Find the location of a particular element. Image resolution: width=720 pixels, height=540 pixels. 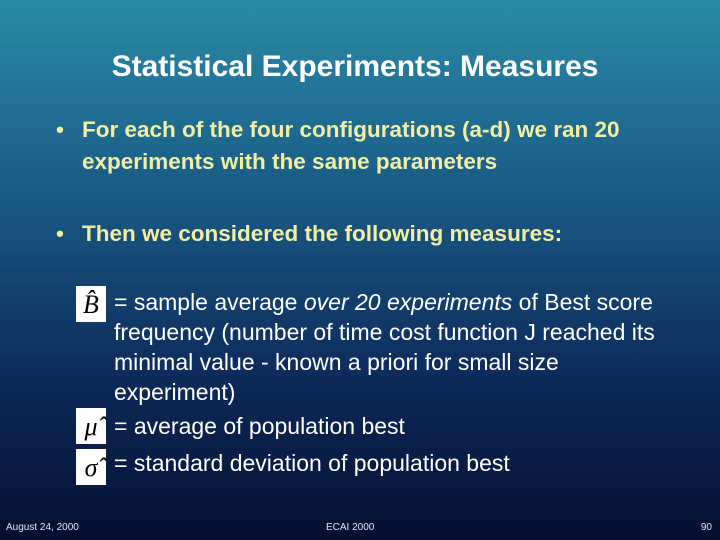

measure: = standard deviation of population best is located at coordinates (394, 463).